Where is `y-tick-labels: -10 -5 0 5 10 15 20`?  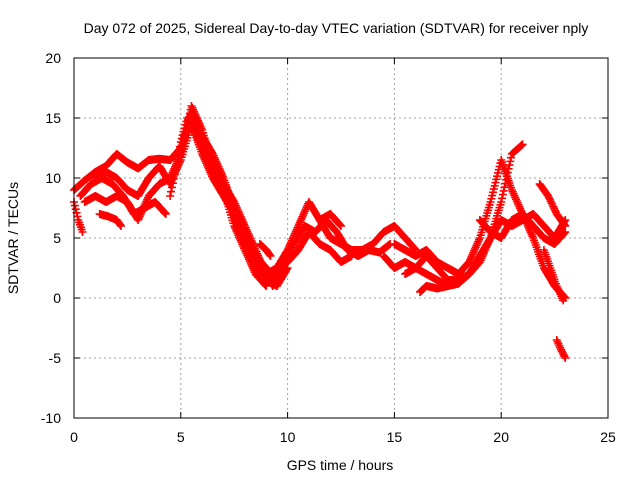
y-tick-labels: -10 -5 0 5 10 15 20 is located at coordinates (51, 238).